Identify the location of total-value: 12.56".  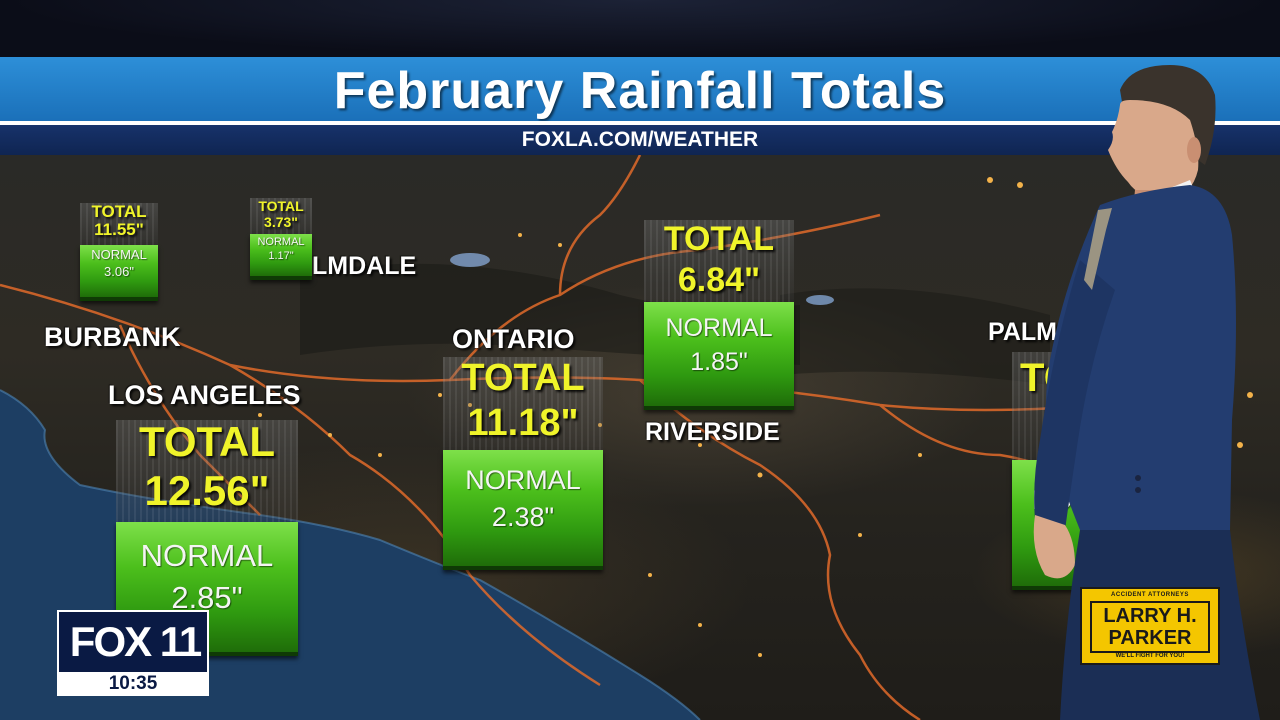
(207, 490).